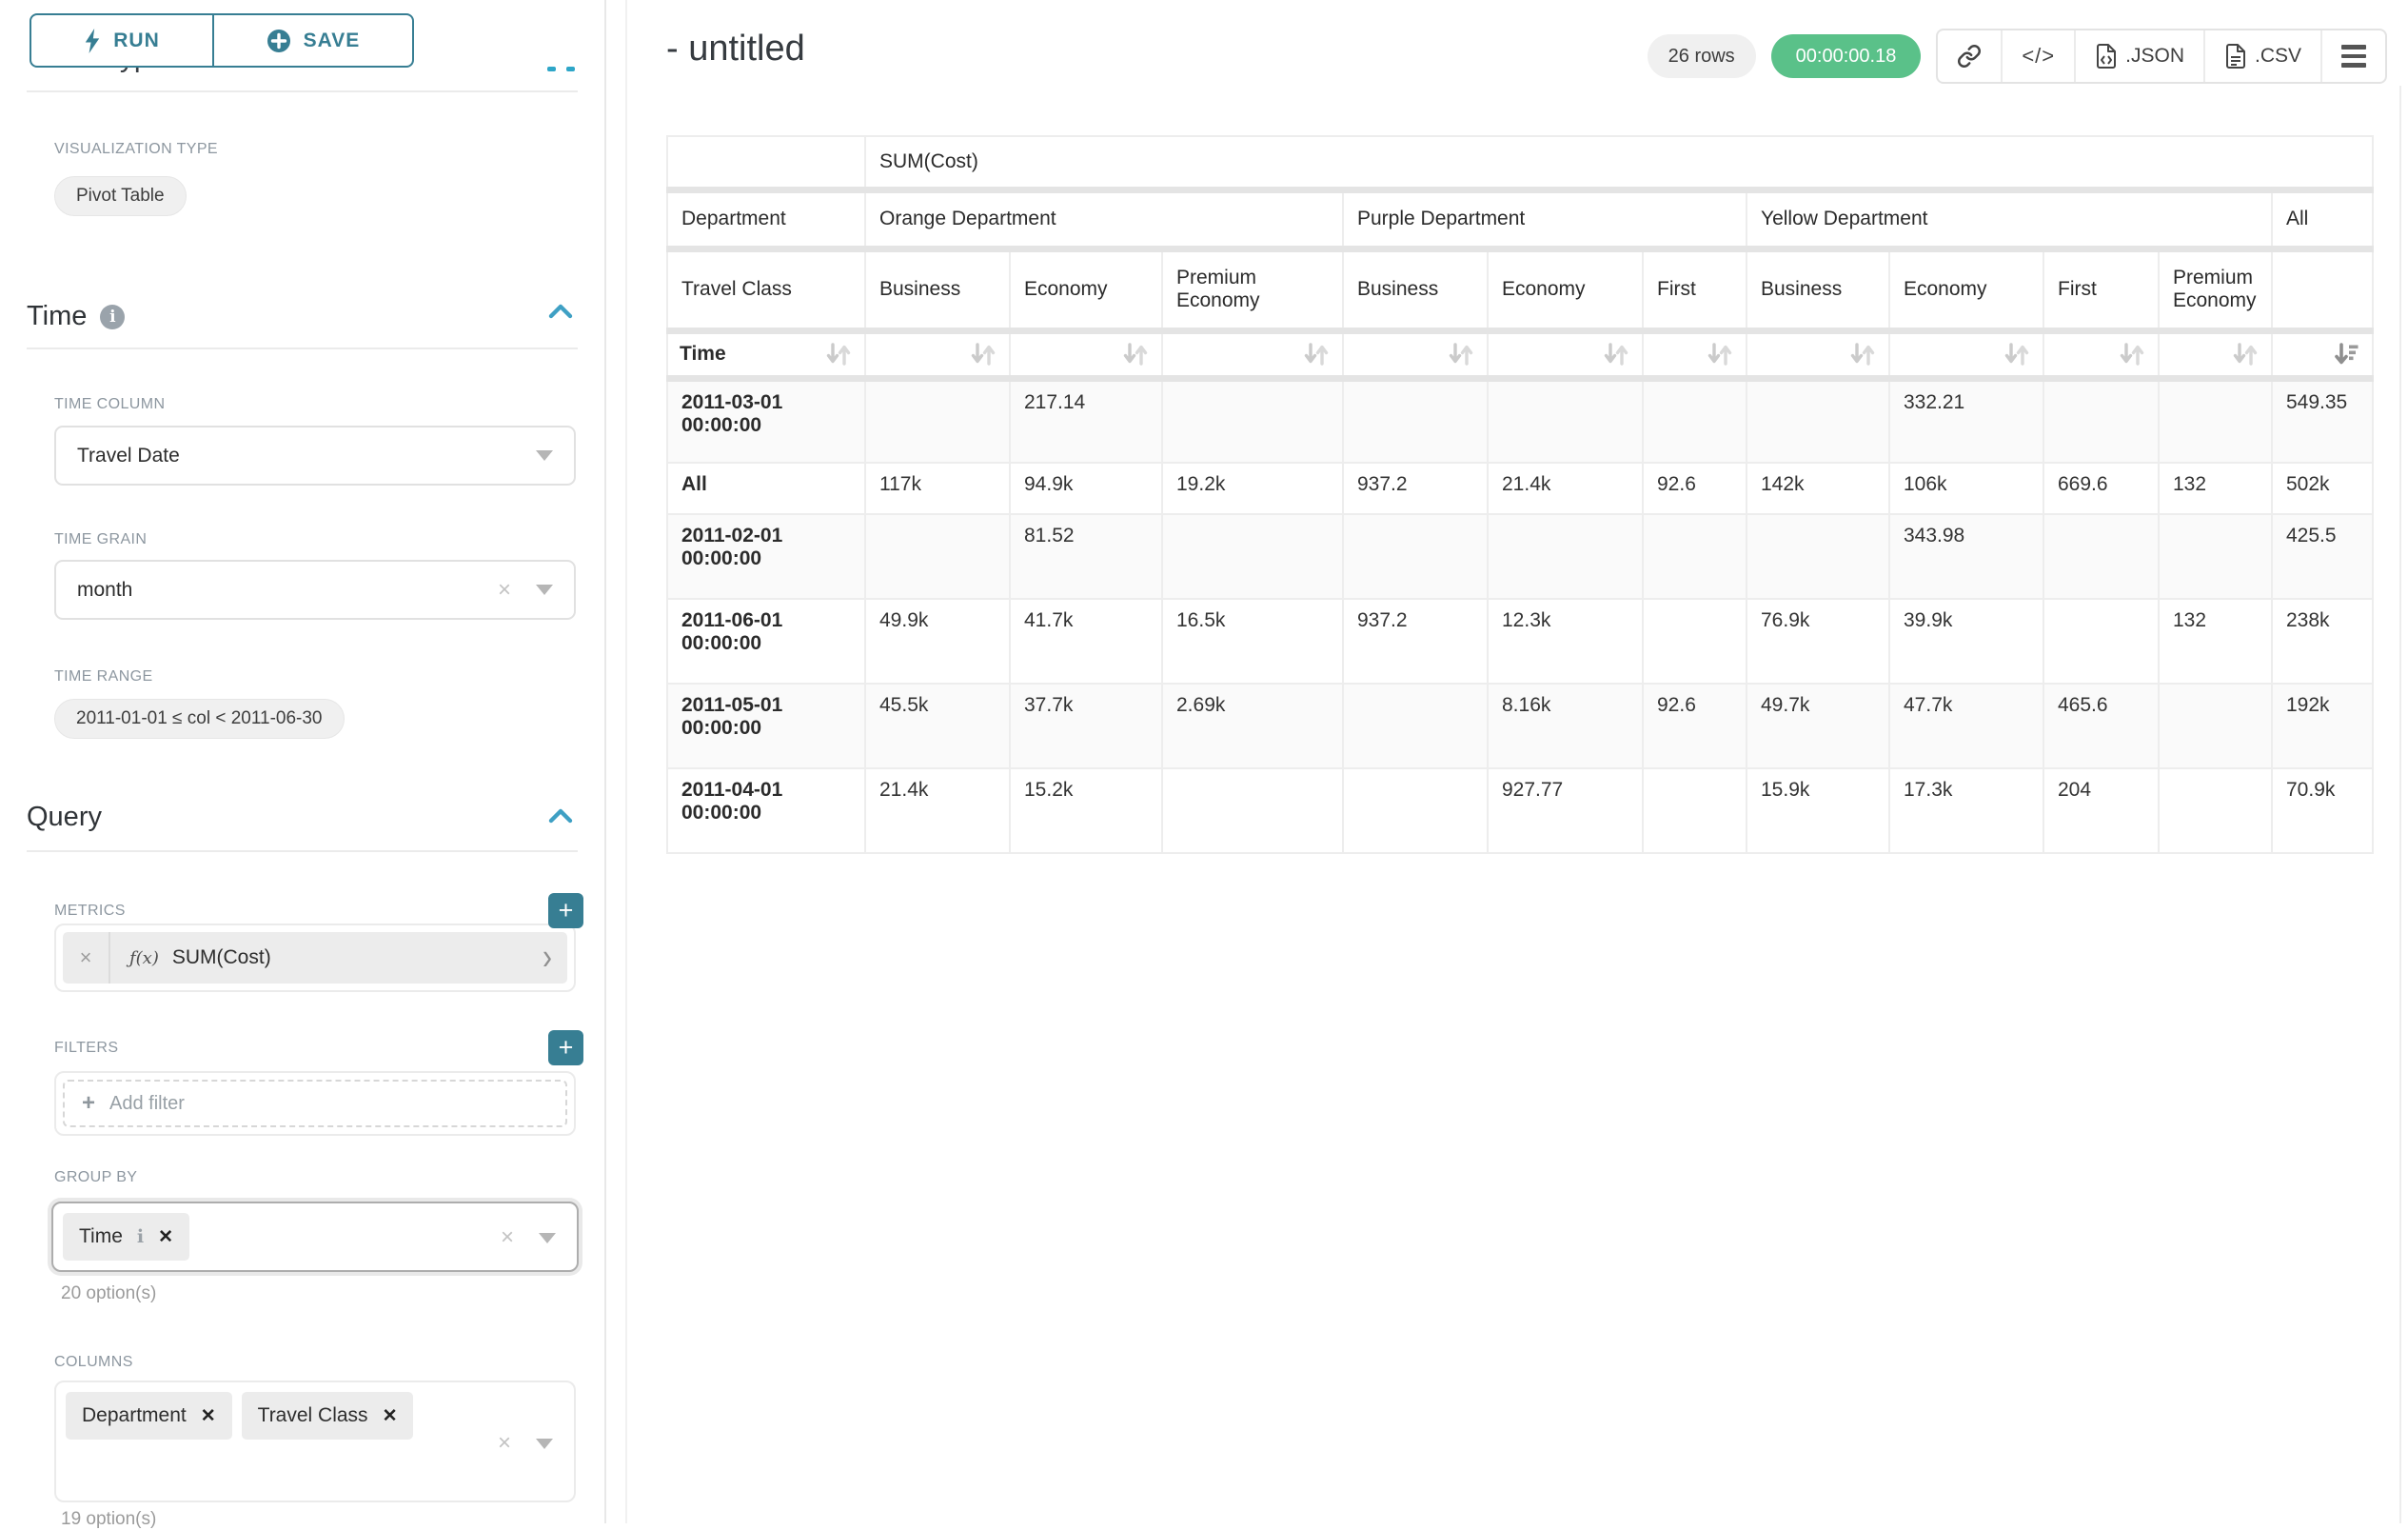 The height and width of the screenshot is (1530, 2408). I want to click on save-button: SAVE, so click(313, 40).